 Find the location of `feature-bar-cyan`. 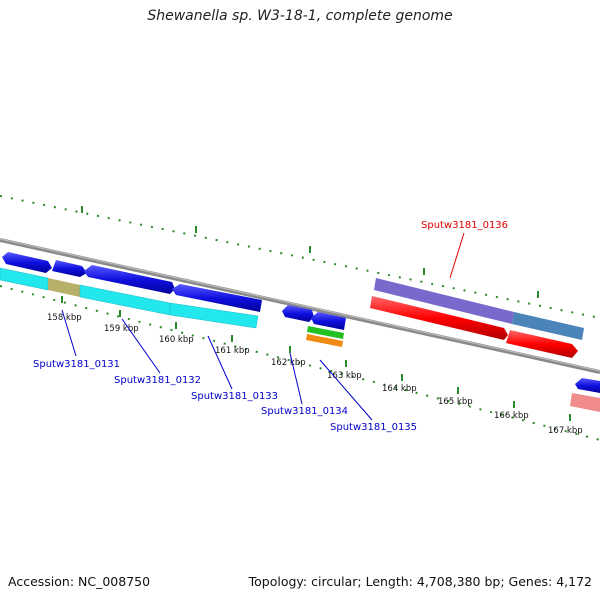

feature-bar-cyan is located at coordinates (214, 315).